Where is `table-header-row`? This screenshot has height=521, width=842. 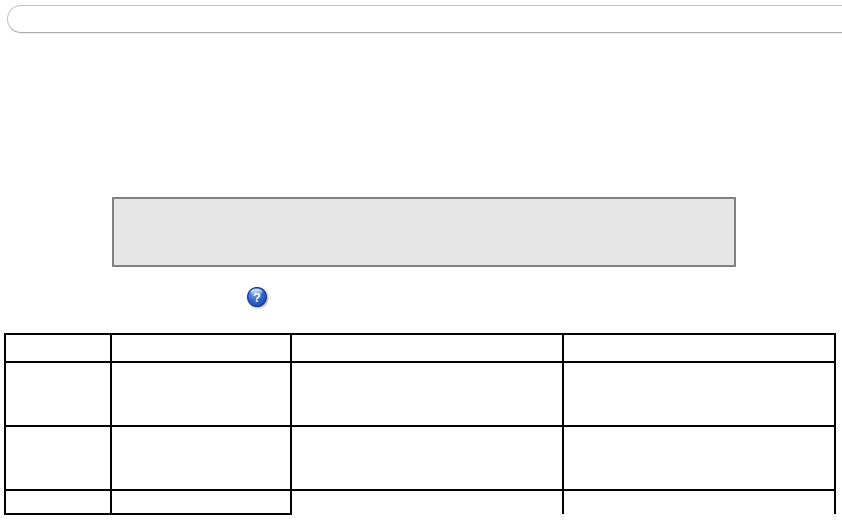
table-header-row is located at coordinates (420, 348).